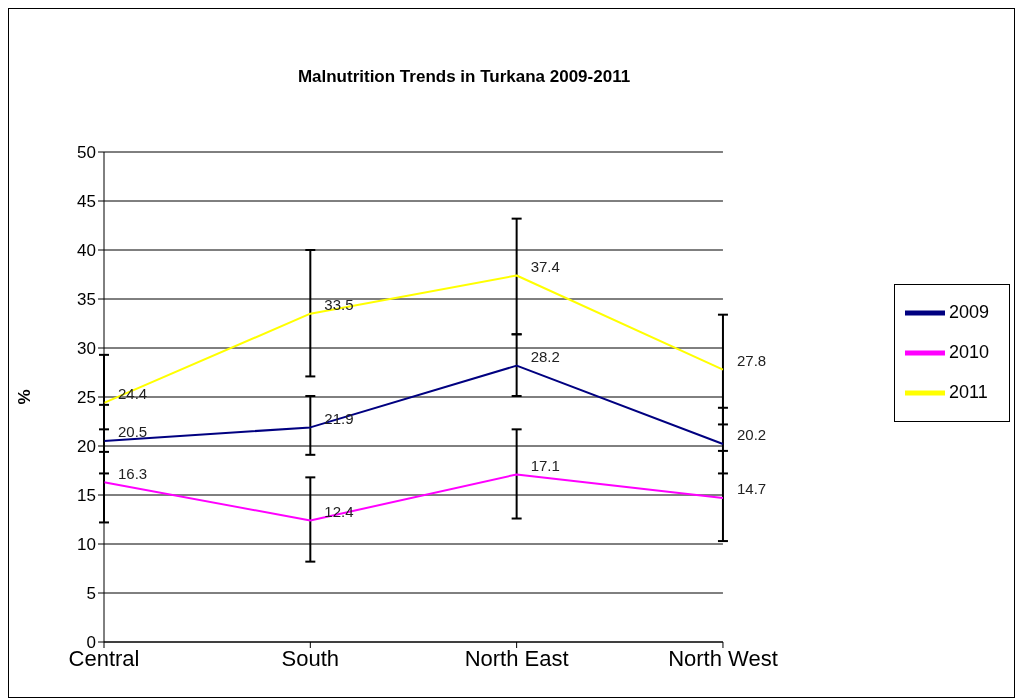  I want to click on y-tick-label: 50, so click(86, 153).